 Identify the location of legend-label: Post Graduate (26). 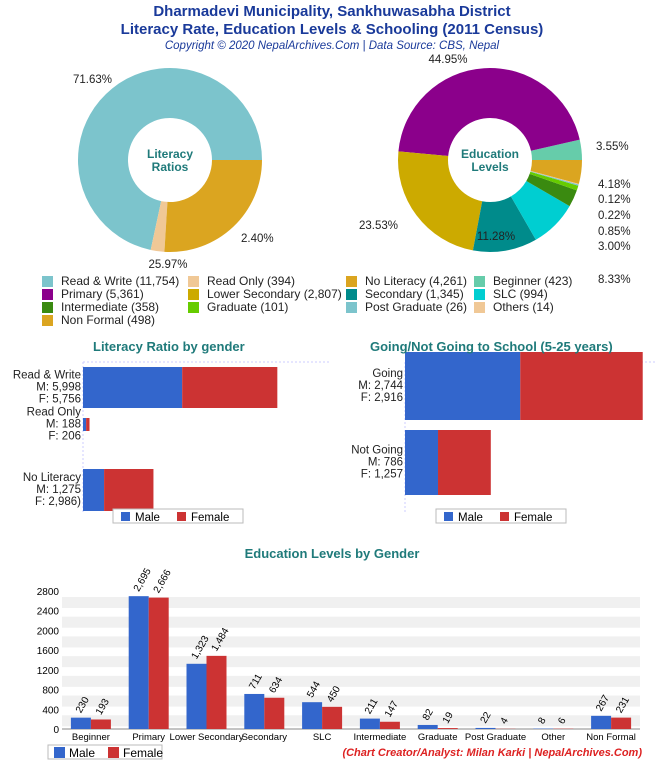
(416, 307).